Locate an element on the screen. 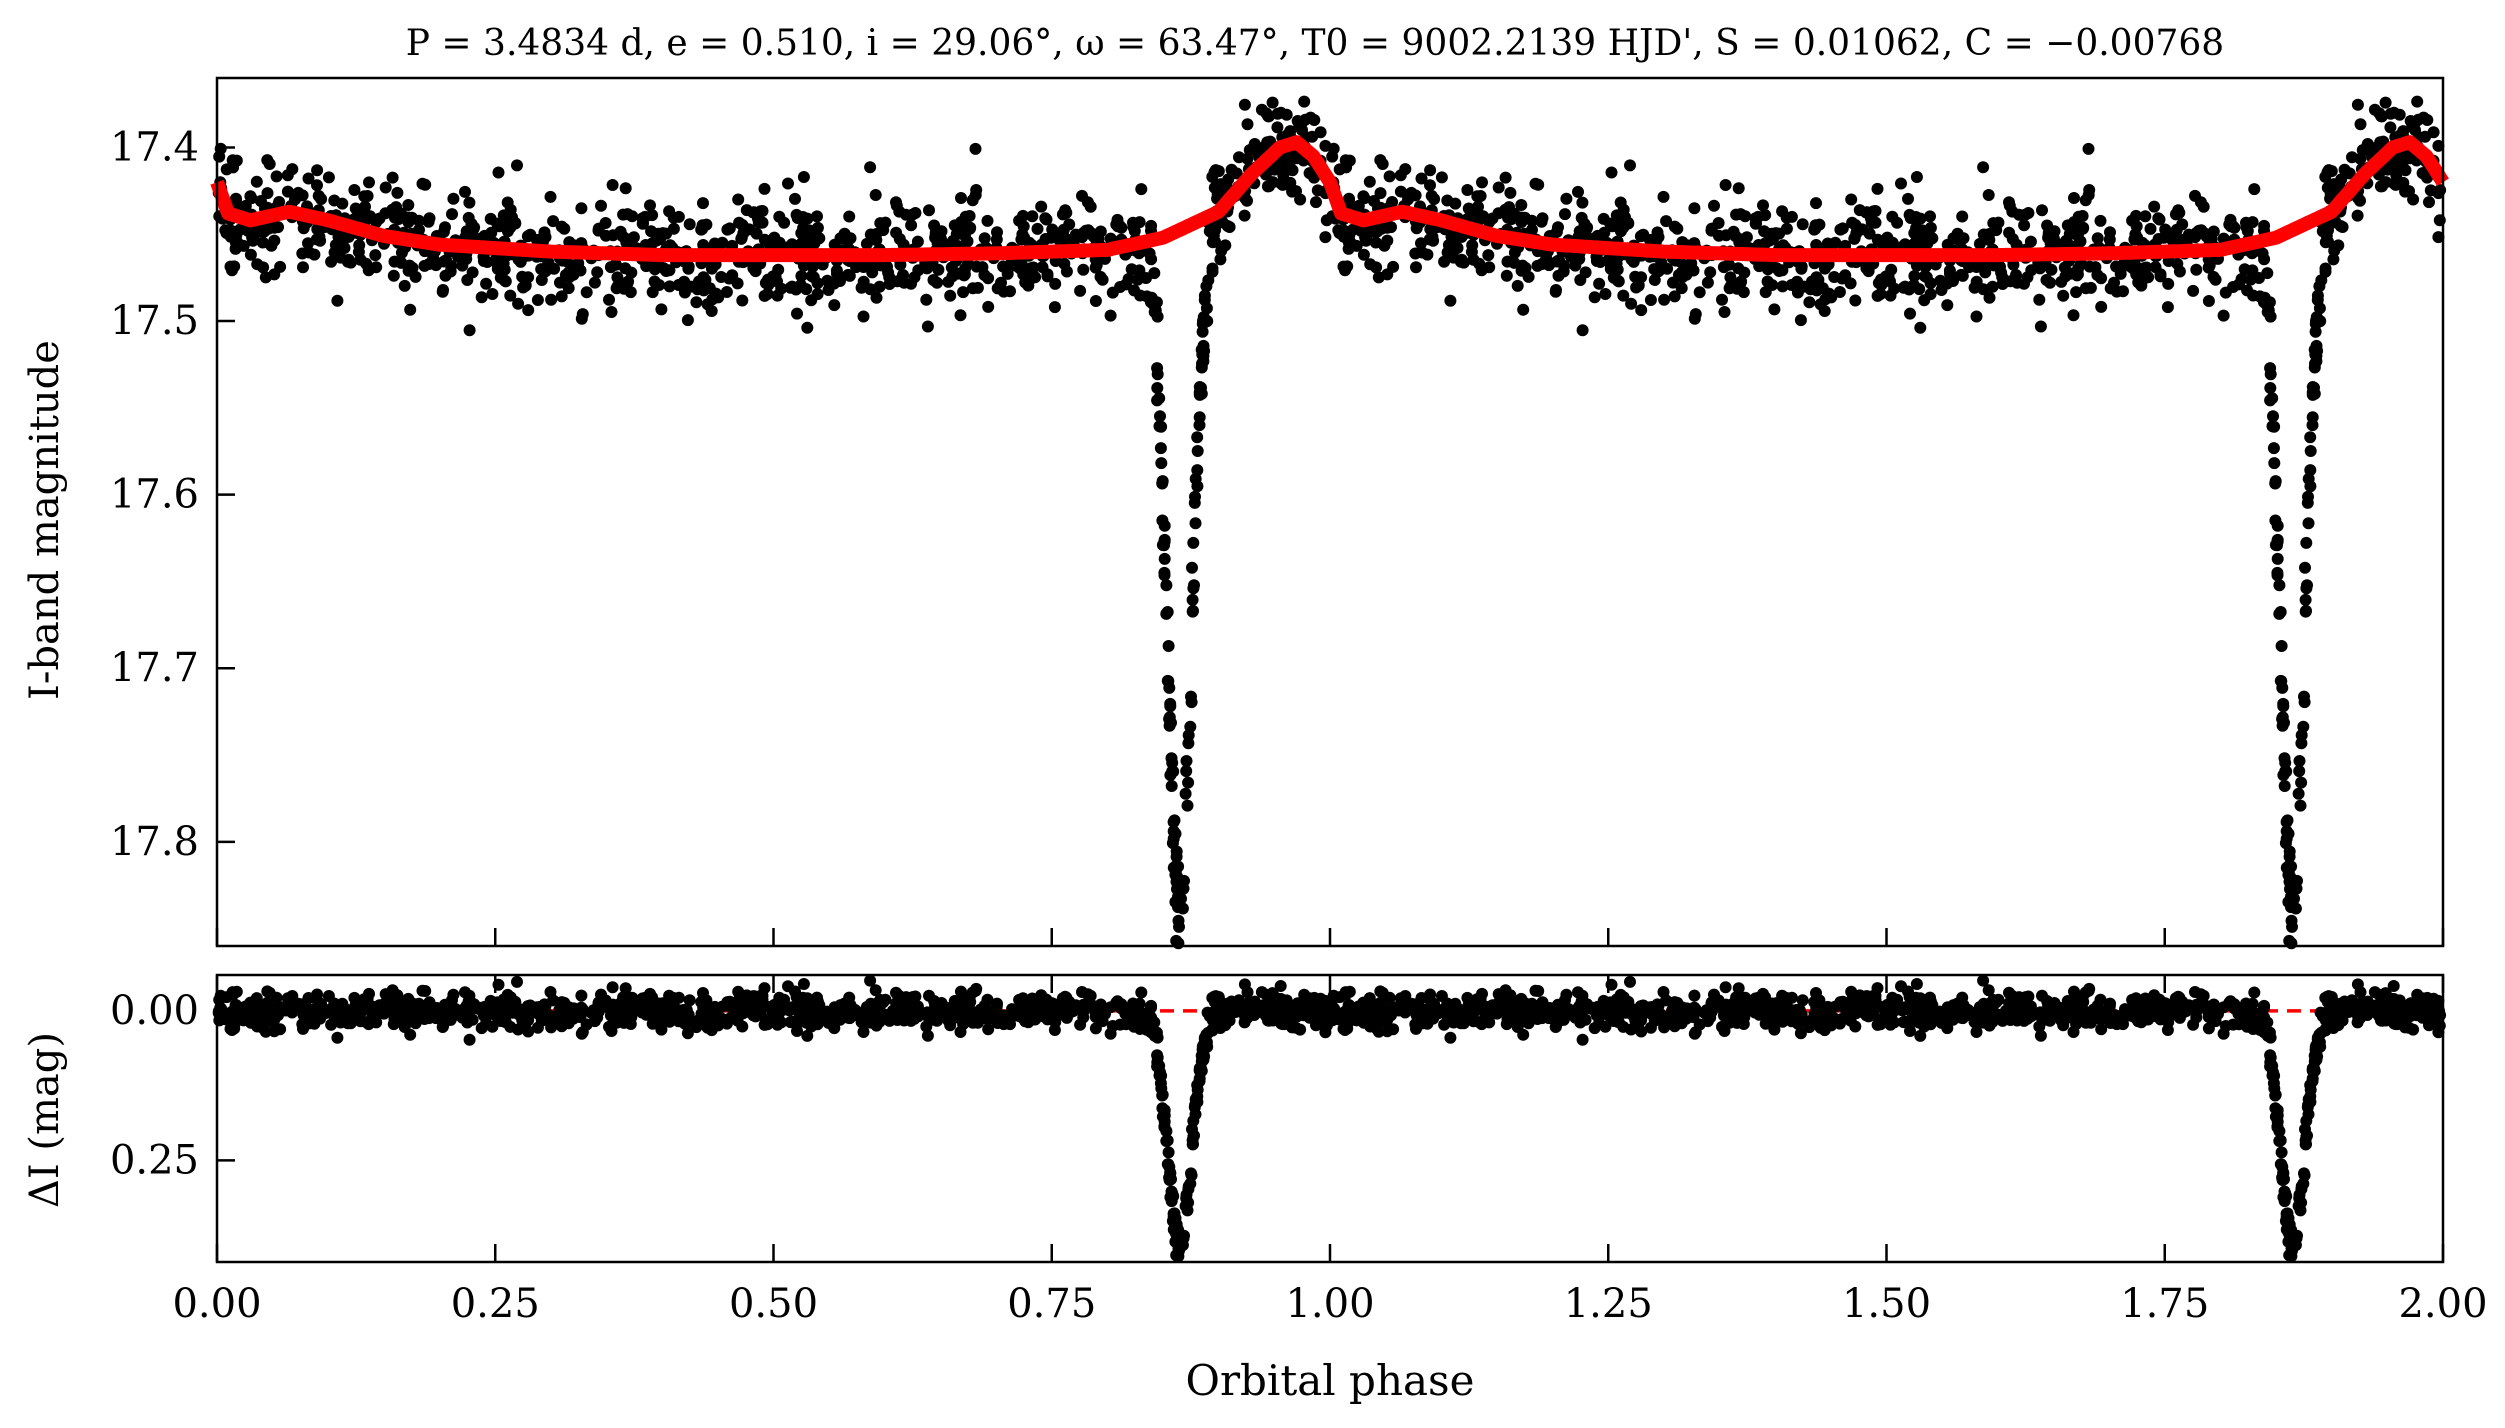  top-y-tick-label: 17.8 is located at coordinates (154, 842).